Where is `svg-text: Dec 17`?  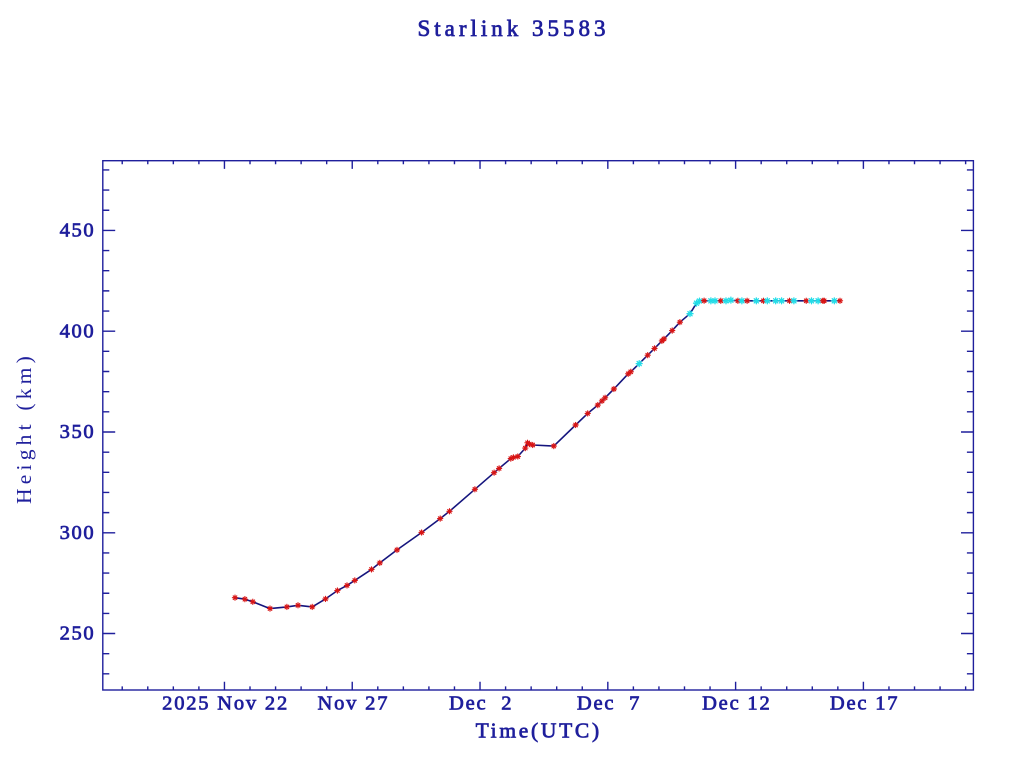 svg-text: Dec 17 is located at coordinates (864, 704).